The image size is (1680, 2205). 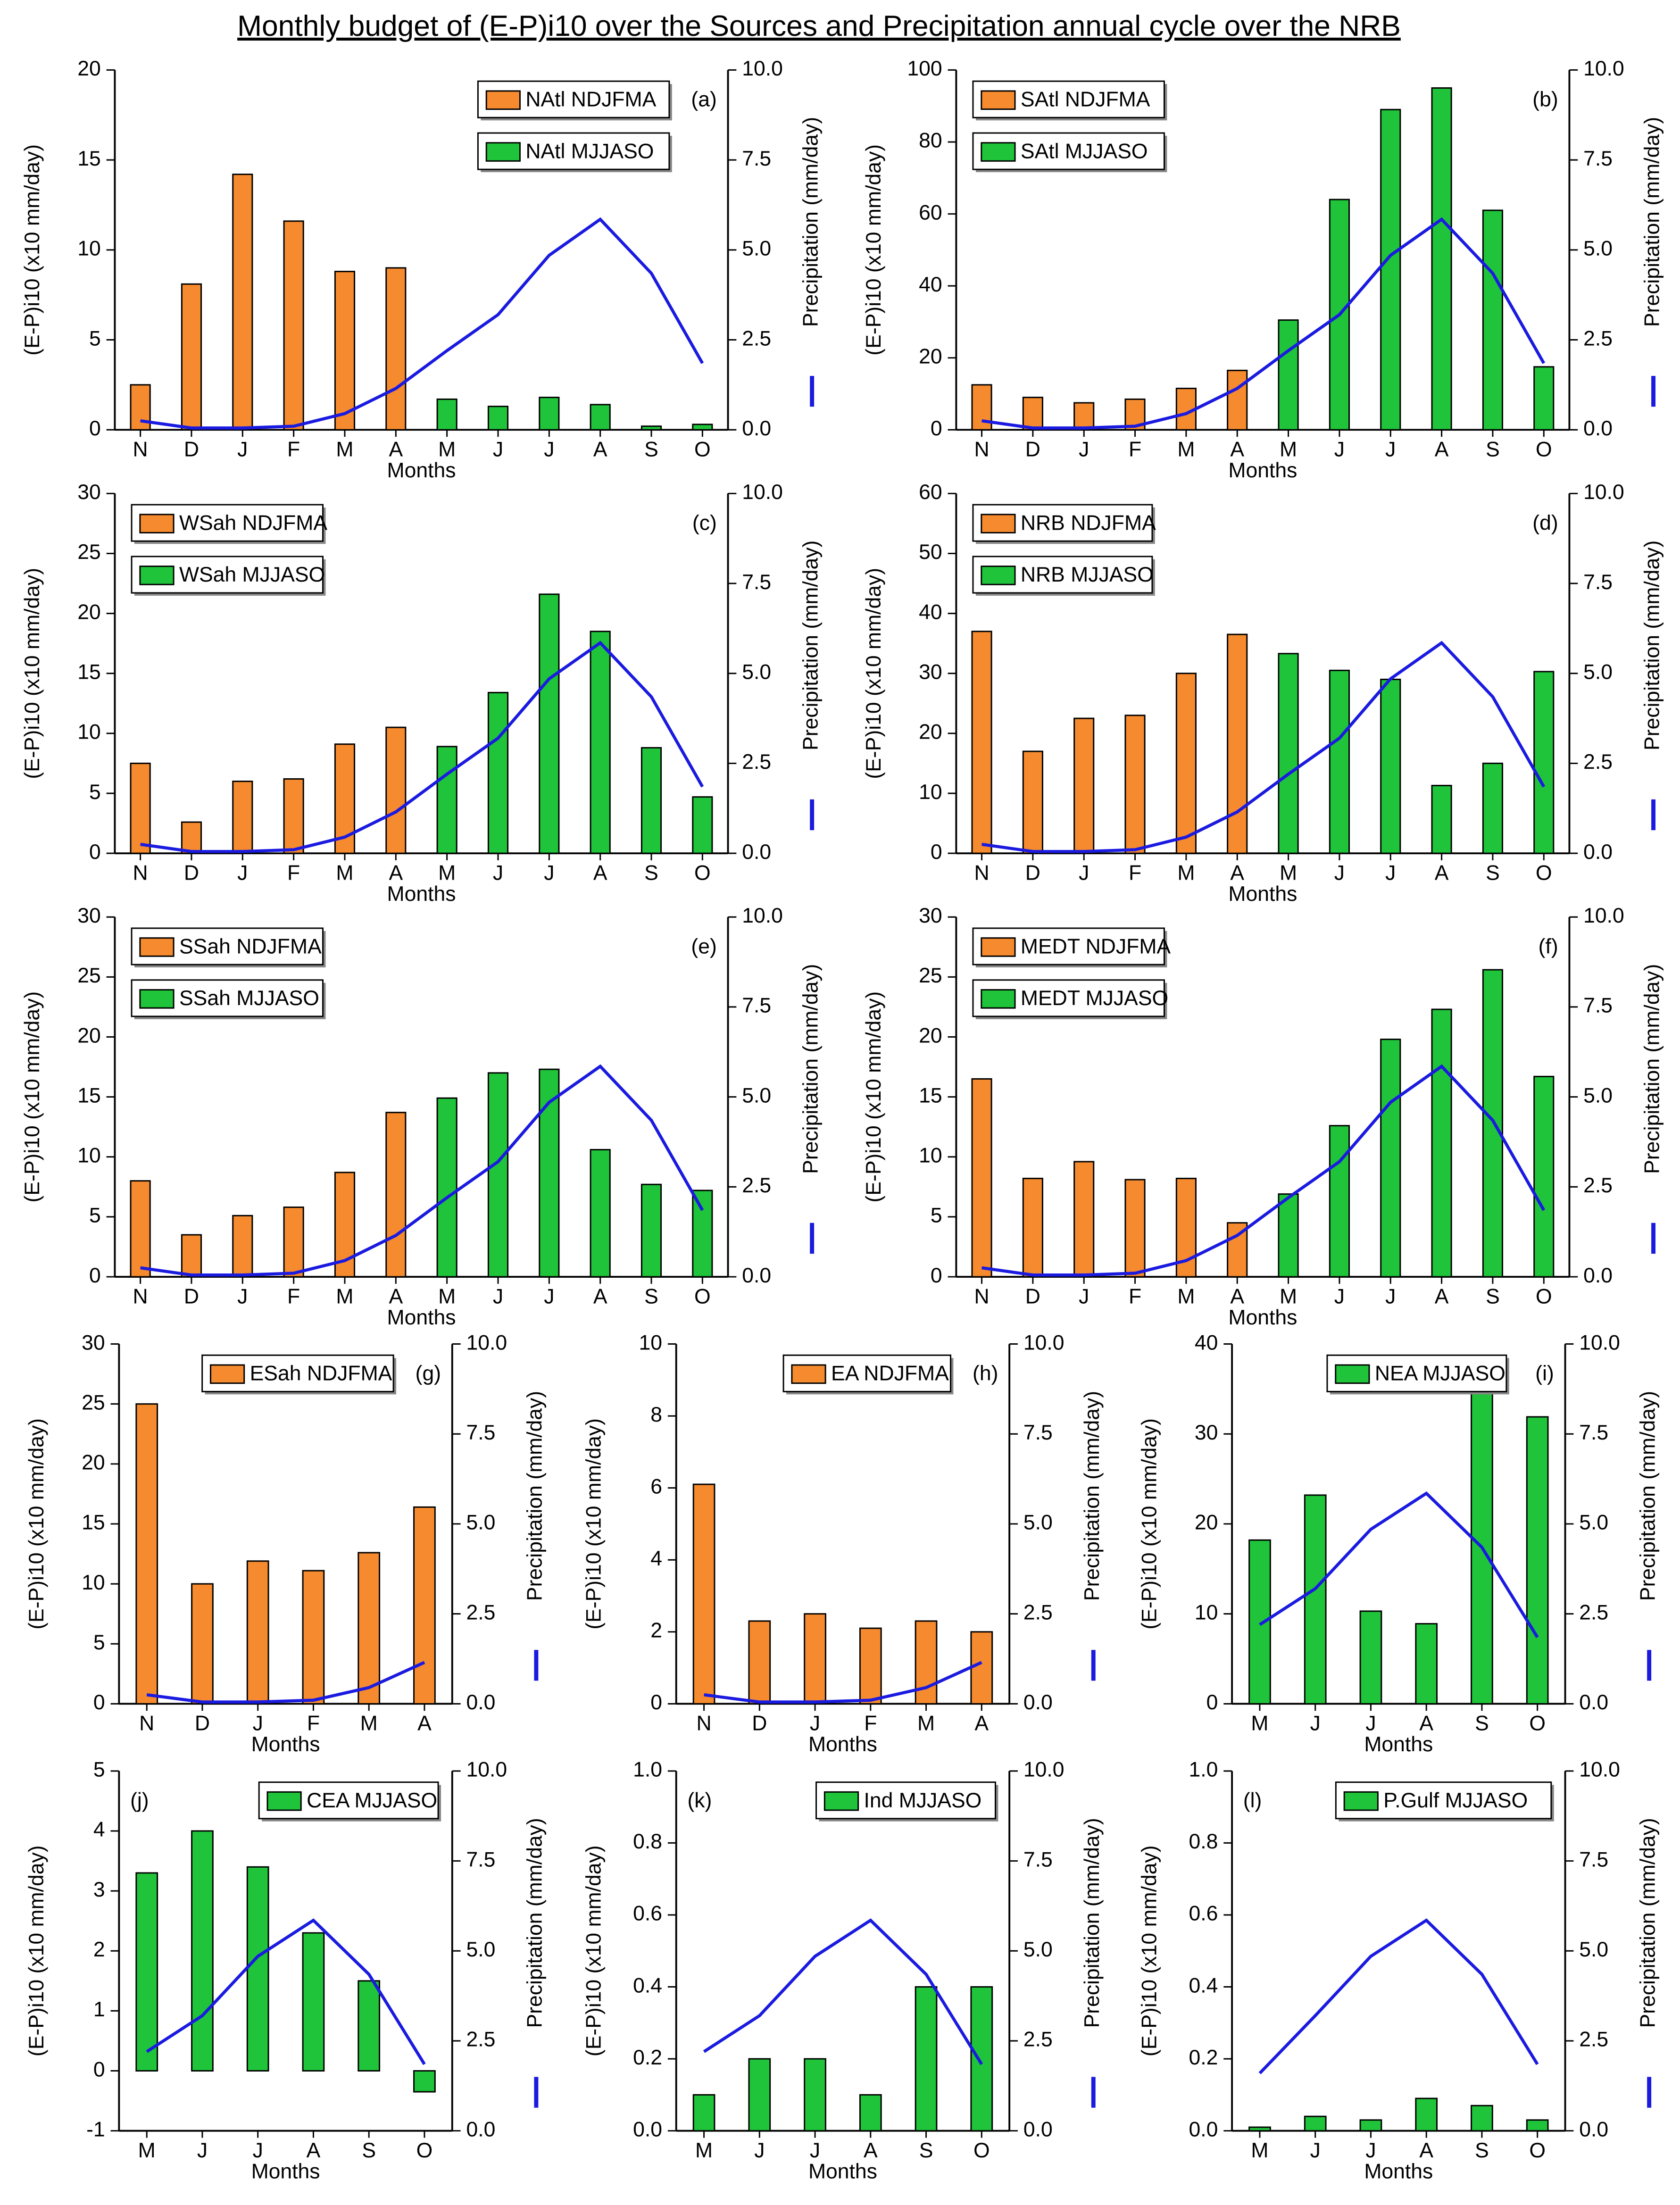 I want to click on y2-axis-label: Precipitation (mm/day), so click(x=1651, y=222).